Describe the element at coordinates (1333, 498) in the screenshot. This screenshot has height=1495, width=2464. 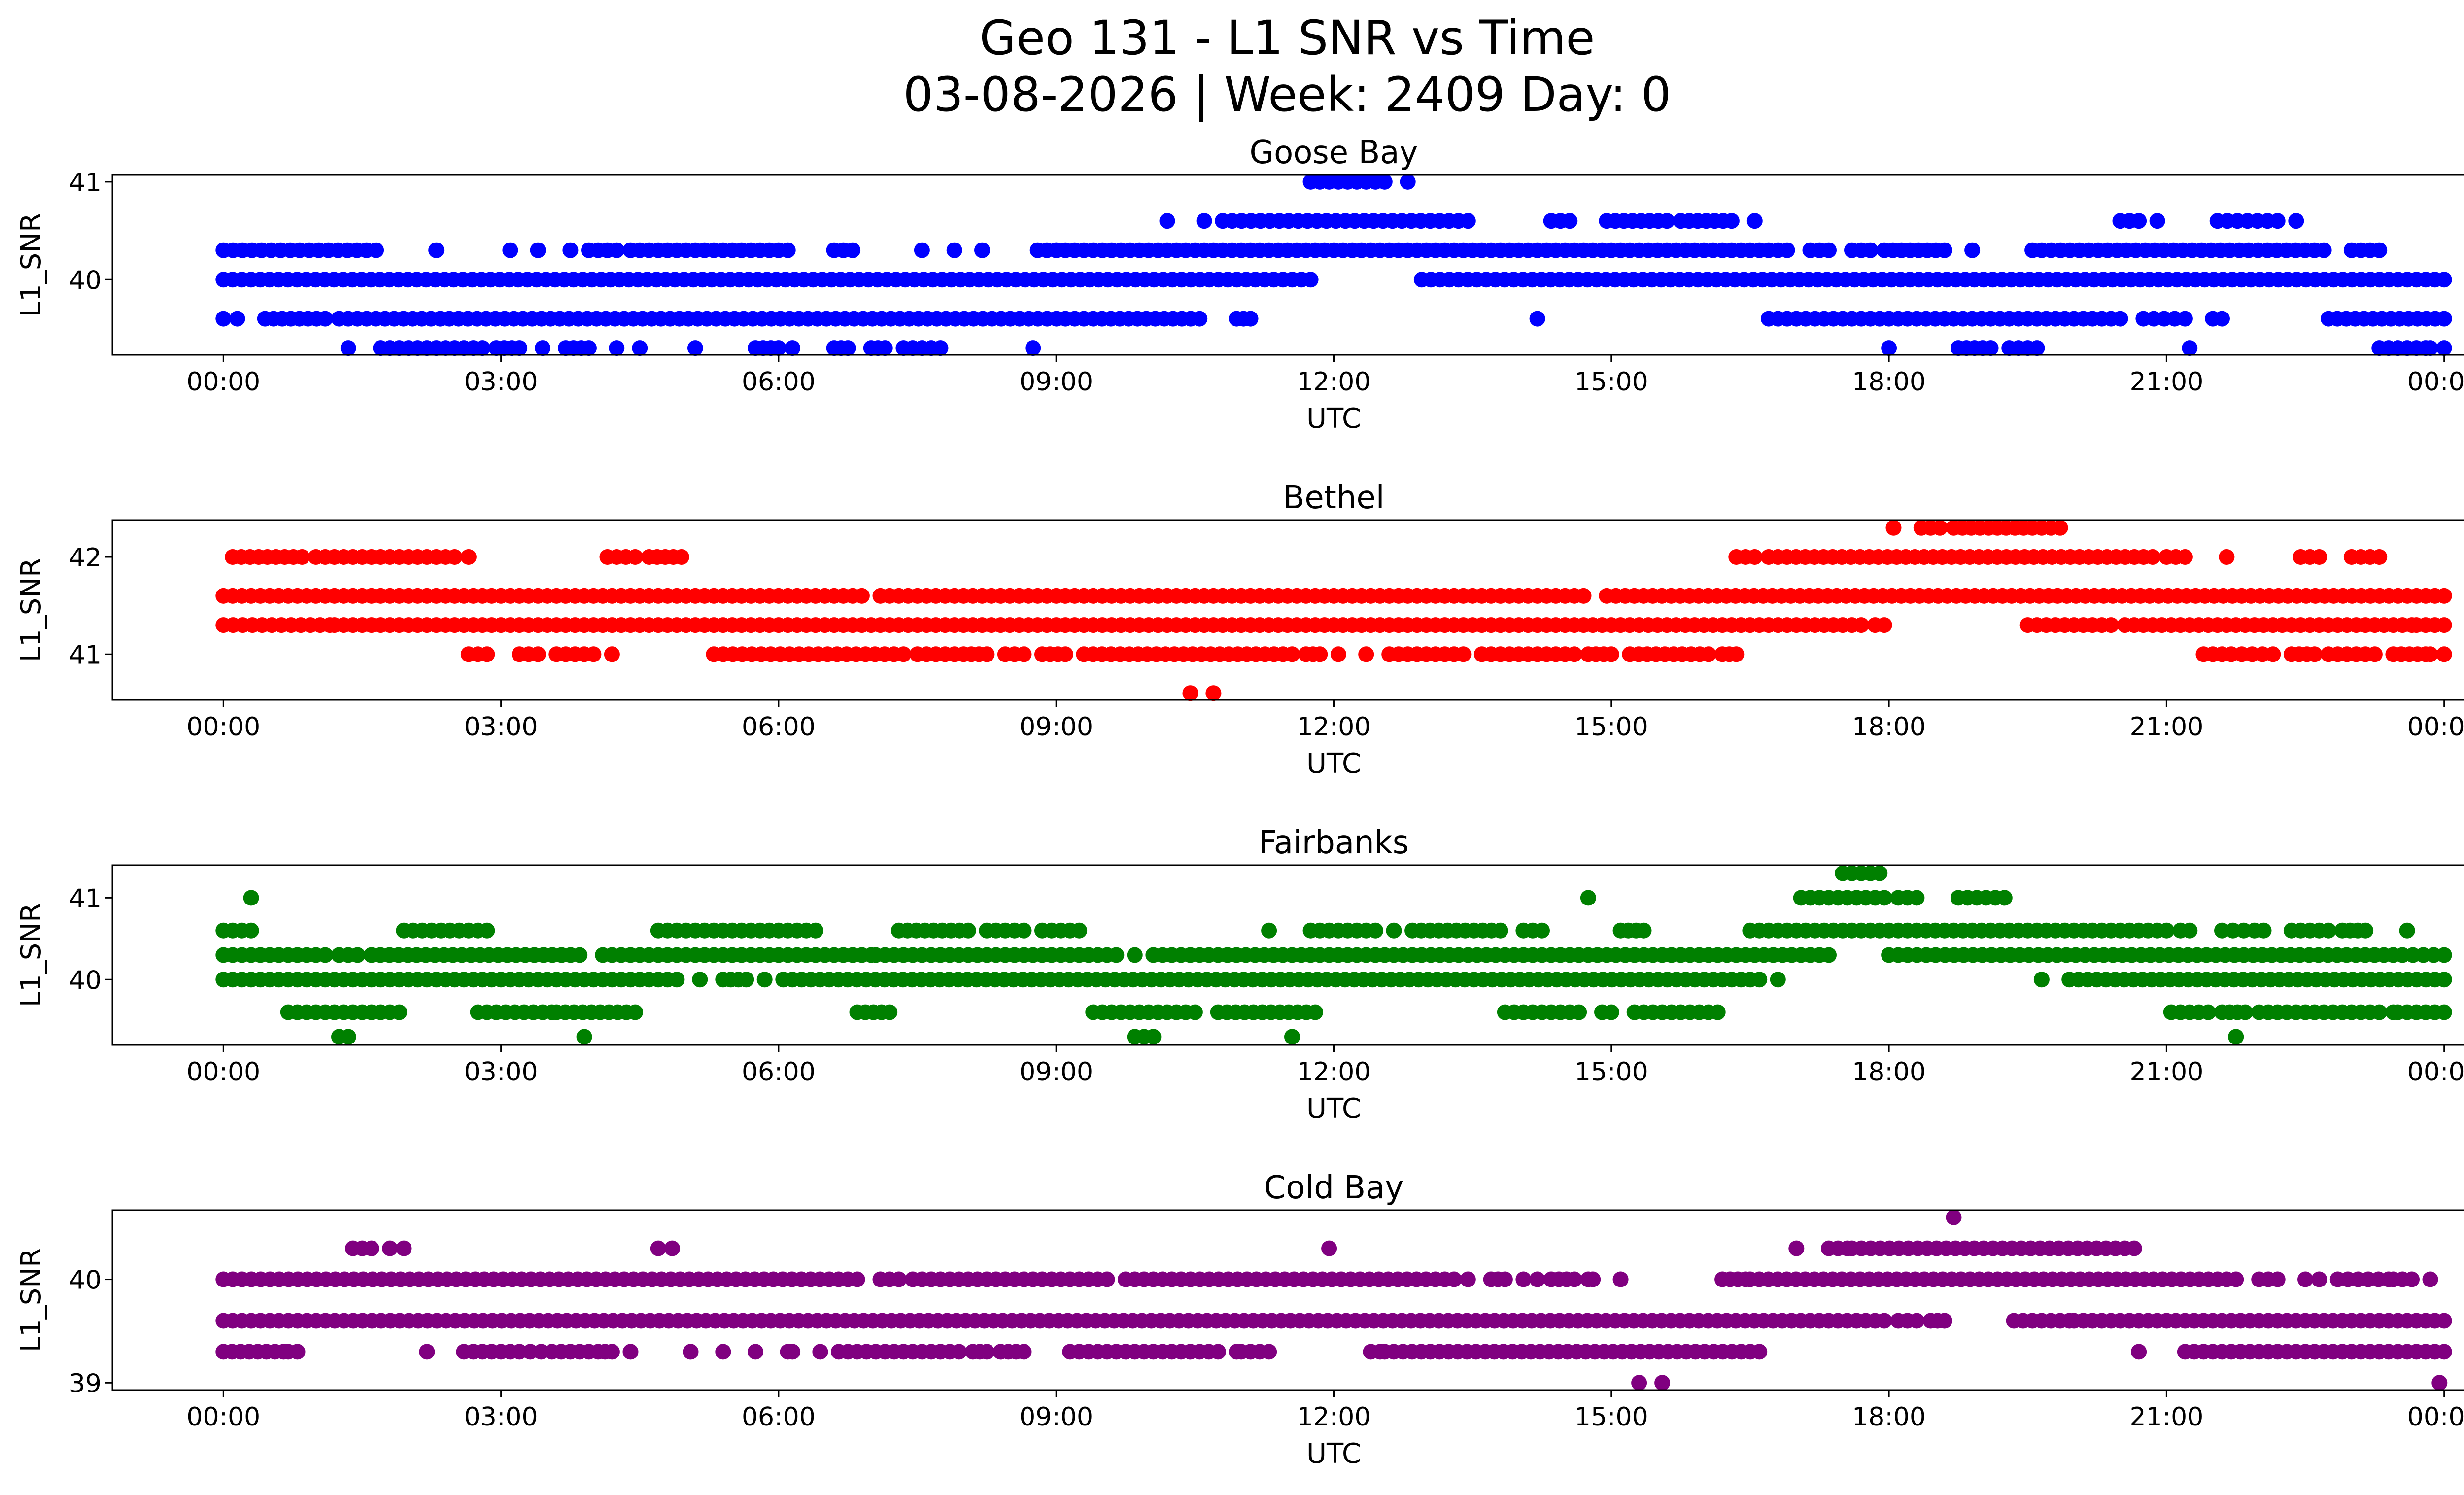
I see `subplot-title-bethel: Bethel` at that location.